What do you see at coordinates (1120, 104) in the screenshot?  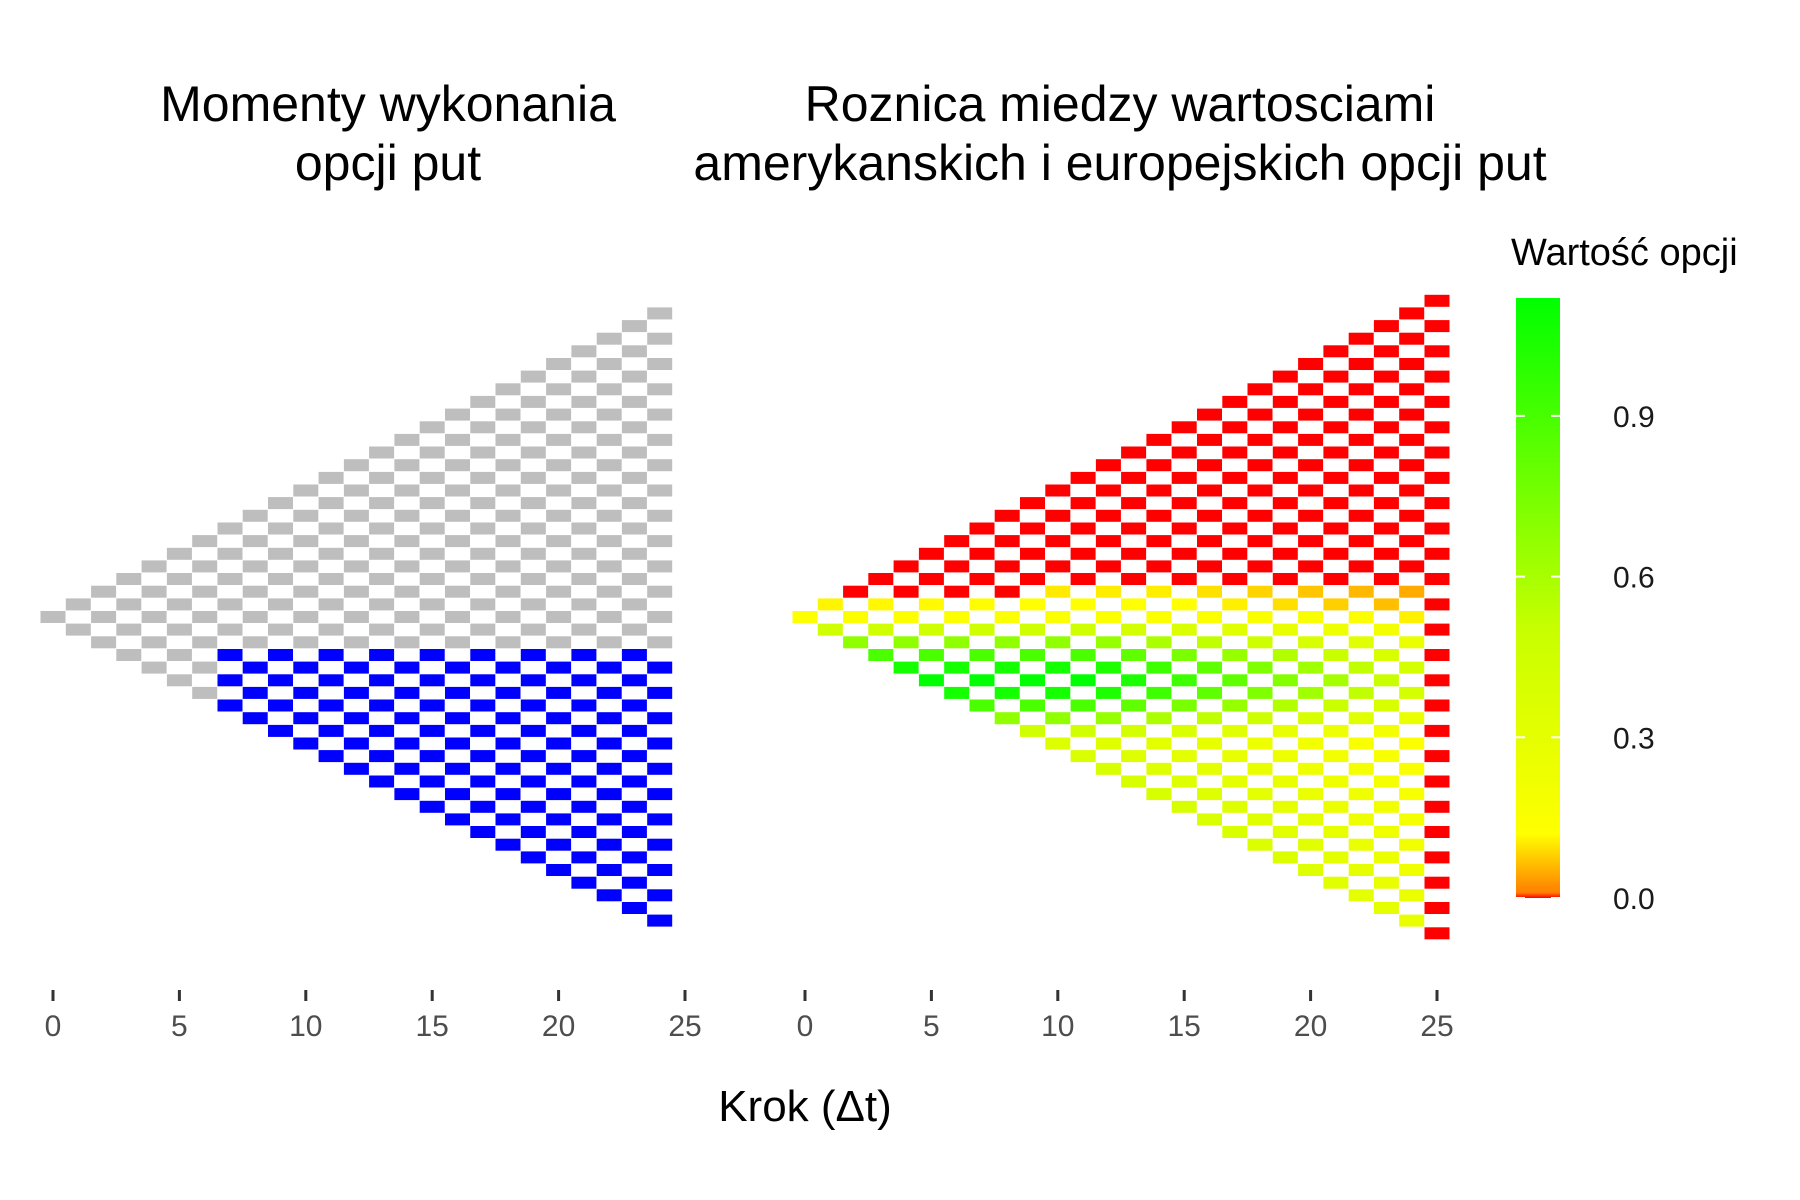 I see `right-panel-title-line-1: Roznica miedzy wartosciami` at bounding box center [1120, 104].